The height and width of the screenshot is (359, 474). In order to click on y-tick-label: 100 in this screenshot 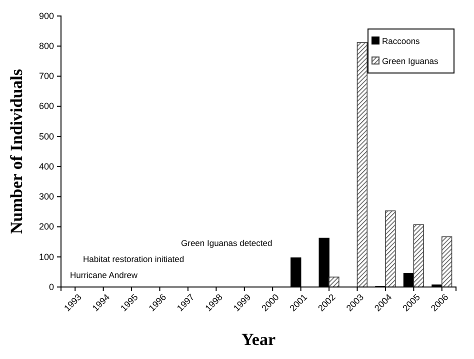, I will do `click(46, 257)`.